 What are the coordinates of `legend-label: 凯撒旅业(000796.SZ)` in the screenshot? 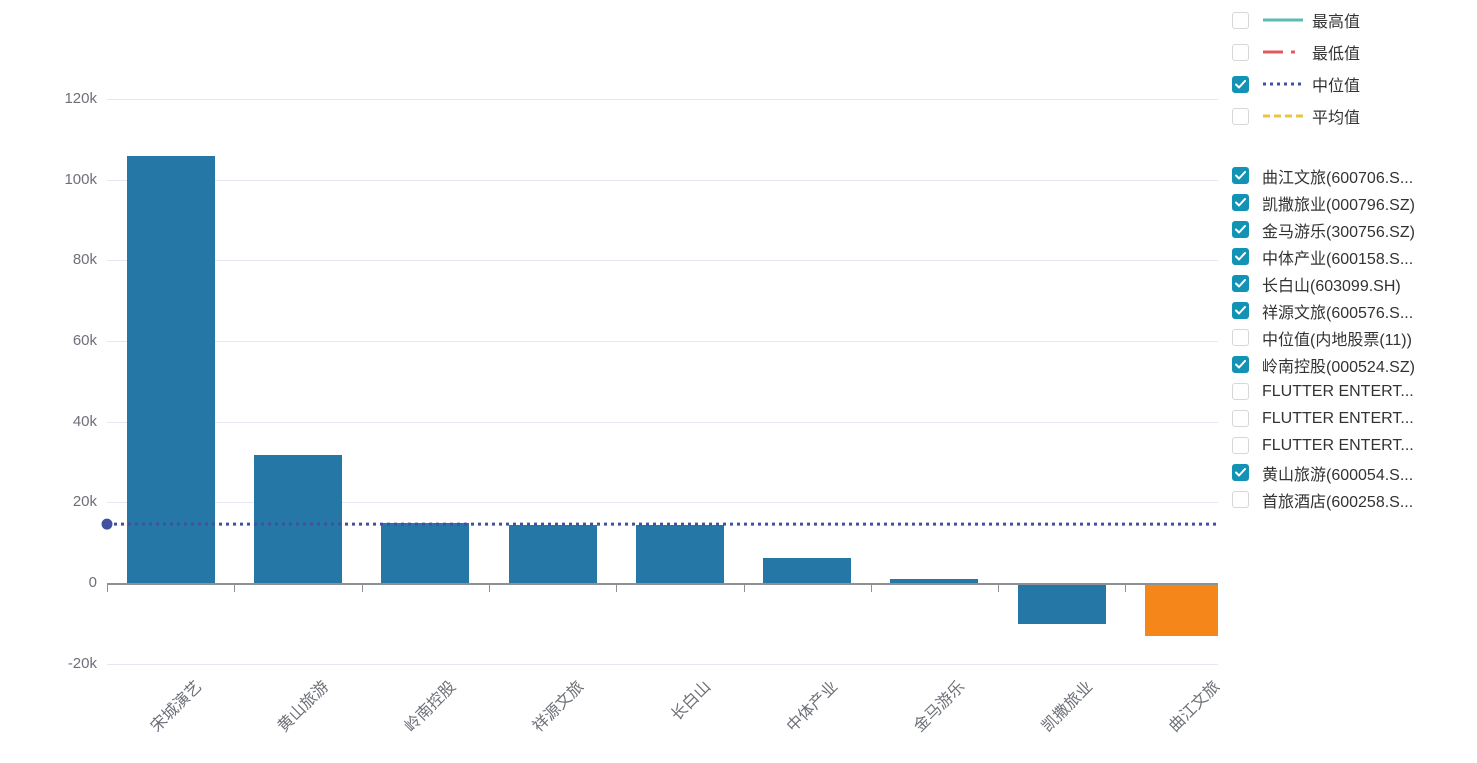 It's located at (1338, 205).